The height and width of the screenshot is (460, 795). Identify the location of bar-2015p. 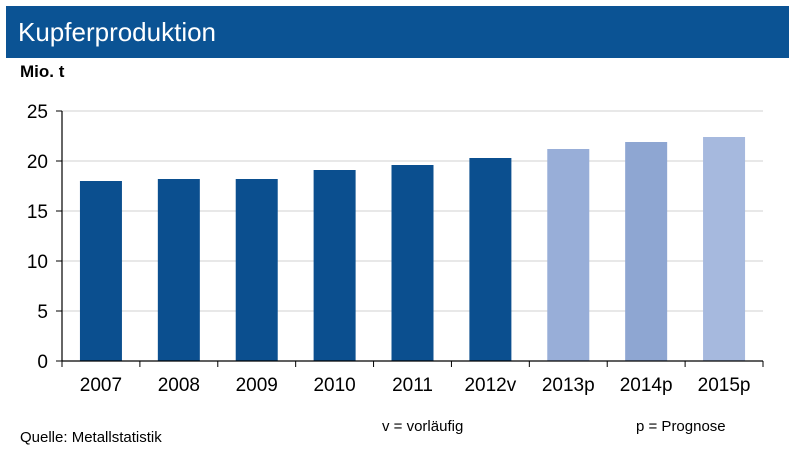
(724, 249).